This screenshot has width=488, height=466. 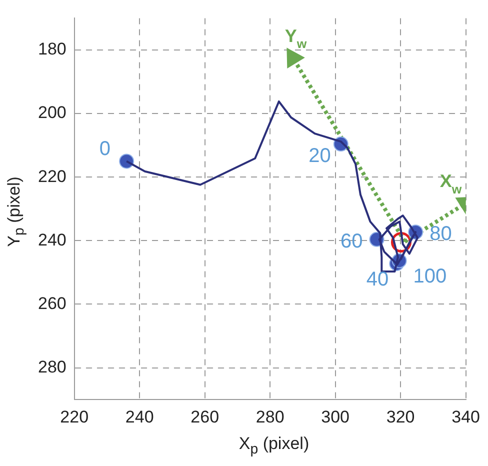 I want to click on y-tick-label: 200, so click(x=52, y=112).